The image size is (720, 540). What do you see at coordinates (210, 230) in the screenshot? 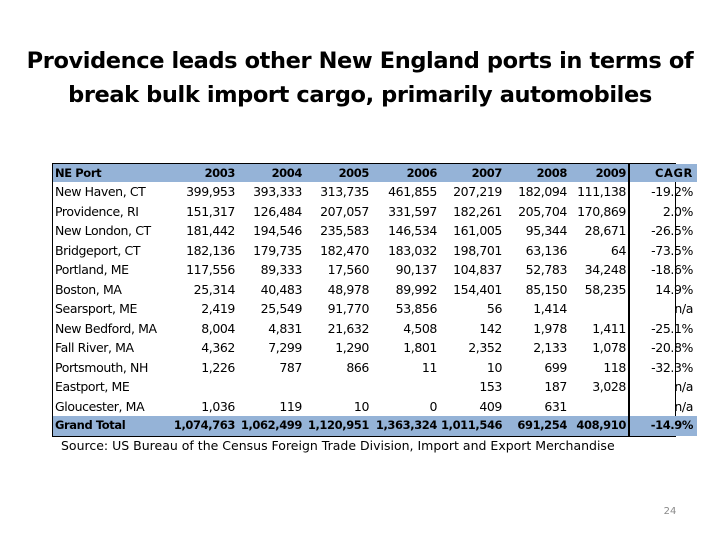
I see `cell-2003: 181,442` at bounding box center [210, 230].